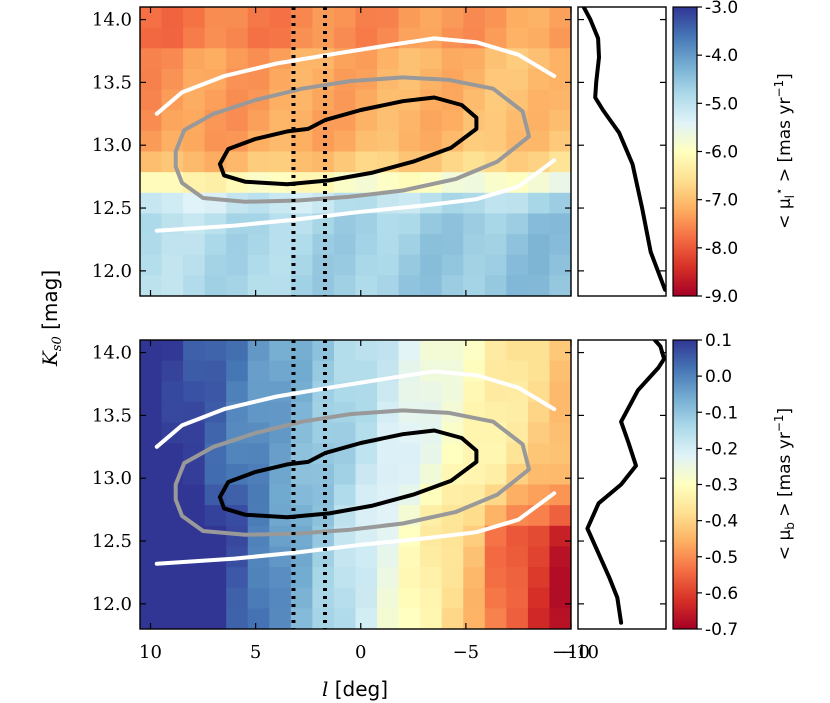 The height and width of the screenshot is (703, 830). What do you see at coordinates (112, 145) in the screenshot?
I see `y-tick-label: 13.0` at bounding box center [112, 145].